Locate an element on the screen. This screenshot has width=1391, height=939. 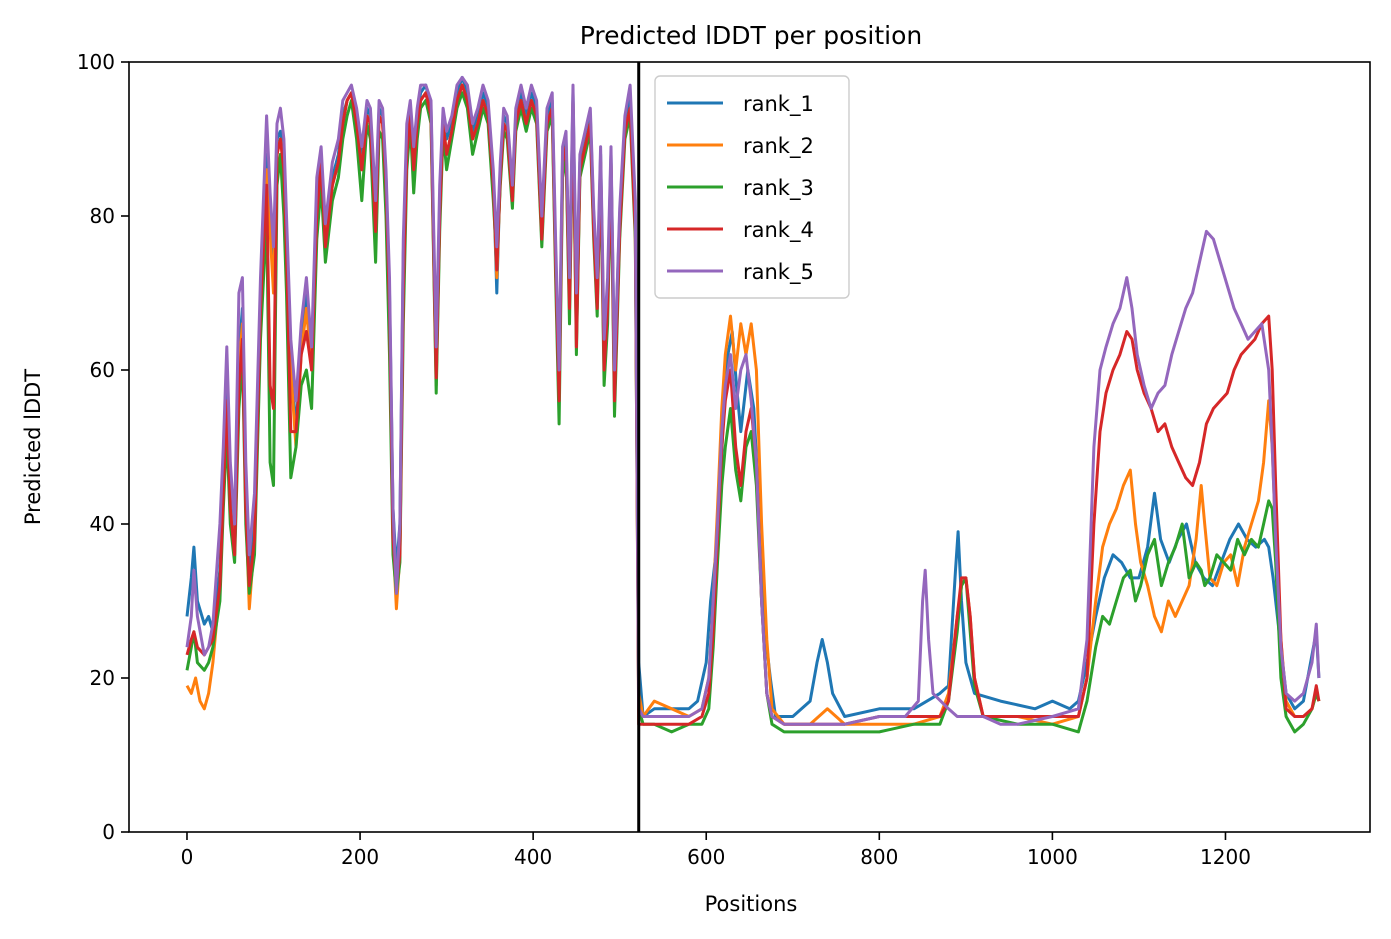
y-tick-label: 40 is located at coordinates (102, 524).